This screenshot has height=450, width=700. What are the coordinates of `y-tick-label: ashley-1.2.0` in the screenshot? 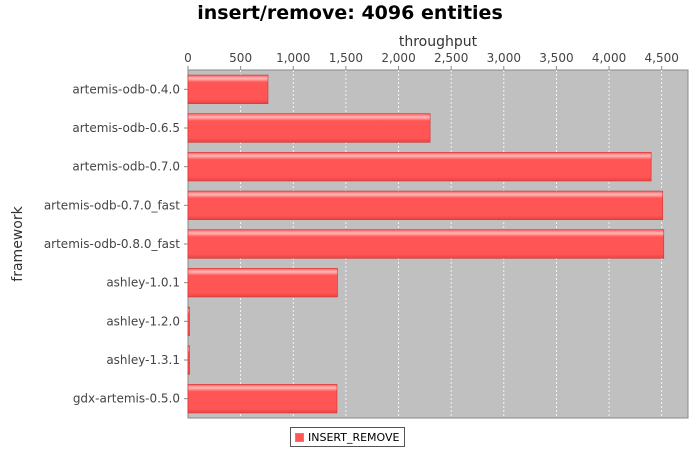 It's located at (143, 321).